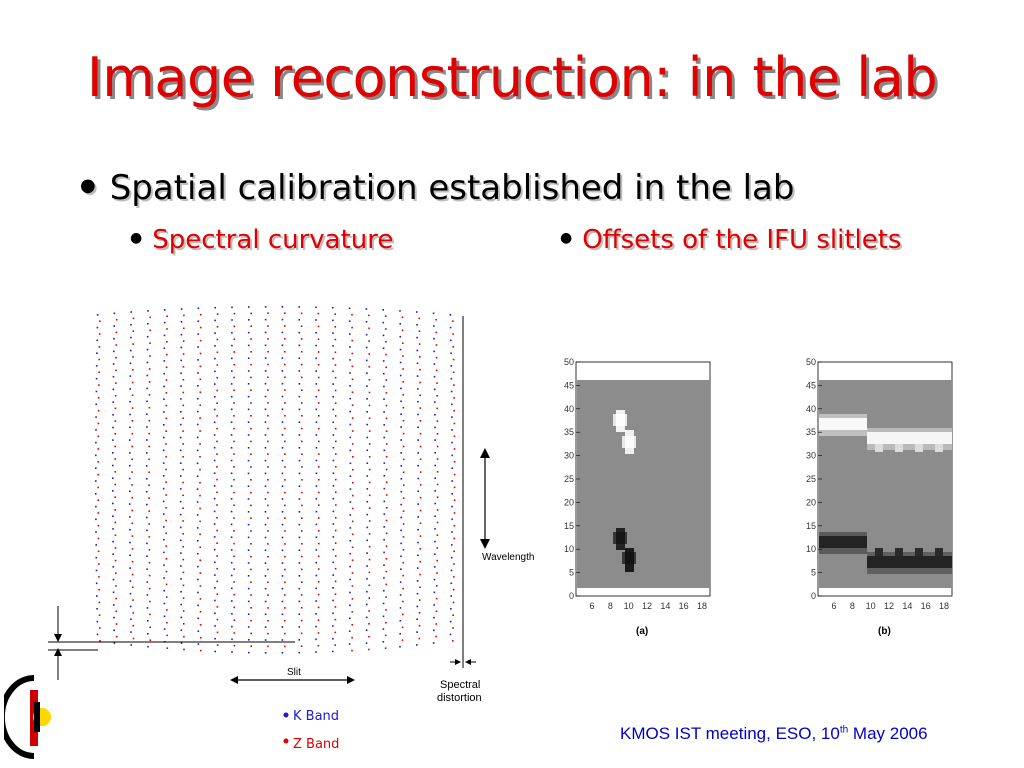 The height and width of the screenshot is (768, 1024). I want to click on panel-a-image, so click(643, 484).